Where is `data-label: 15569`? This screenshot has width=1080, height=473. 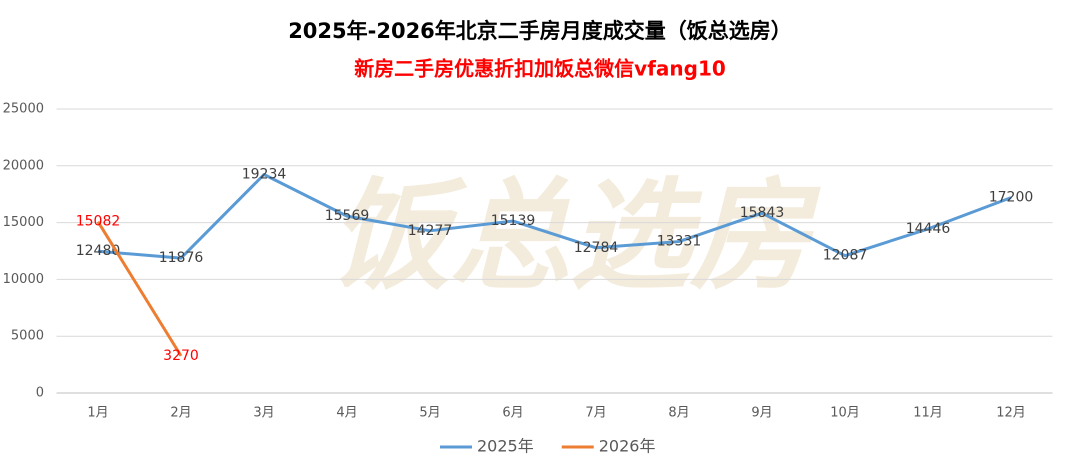
data-label: 15569 is located at coordinates (347, 216).